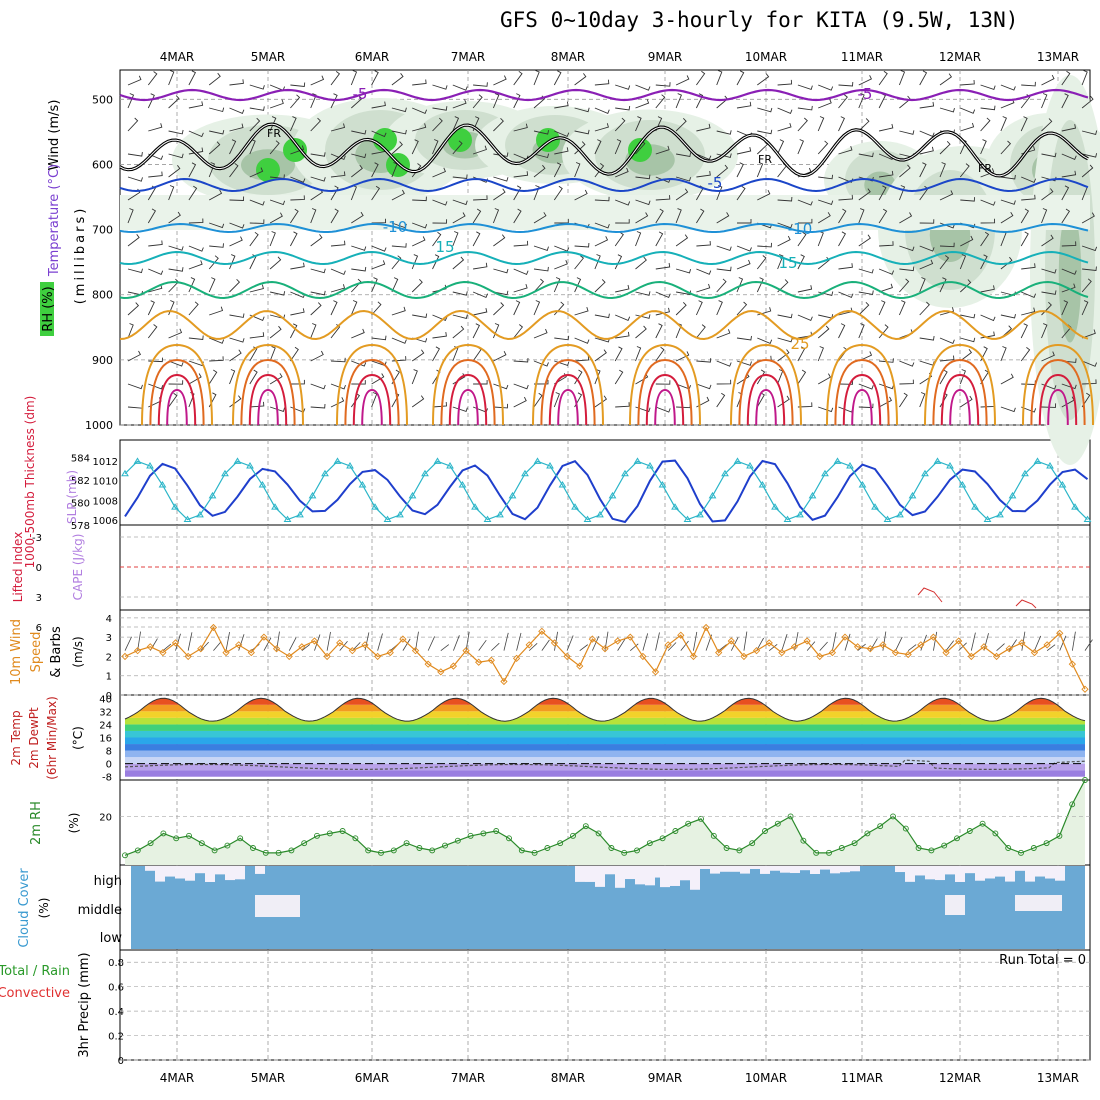 The image size is (1100, 1100). Describe the element at coordinates (468, 1078) in the screenshot. I see `date-label-bottom: 7MAR` at that location.